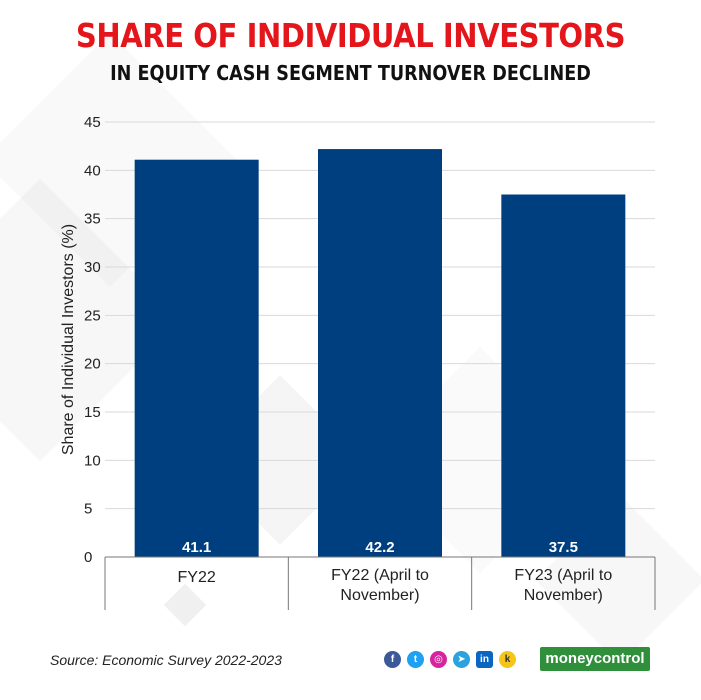  I want to click on y-tick-label: 20, so click(92, 364).